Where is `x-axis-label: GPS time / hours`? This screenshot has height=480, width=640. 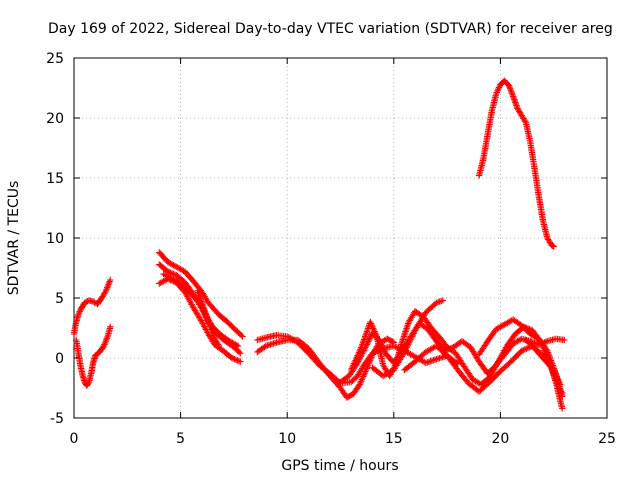 x-axis-label: GPS time / hours is located at coordinates (339, 466).